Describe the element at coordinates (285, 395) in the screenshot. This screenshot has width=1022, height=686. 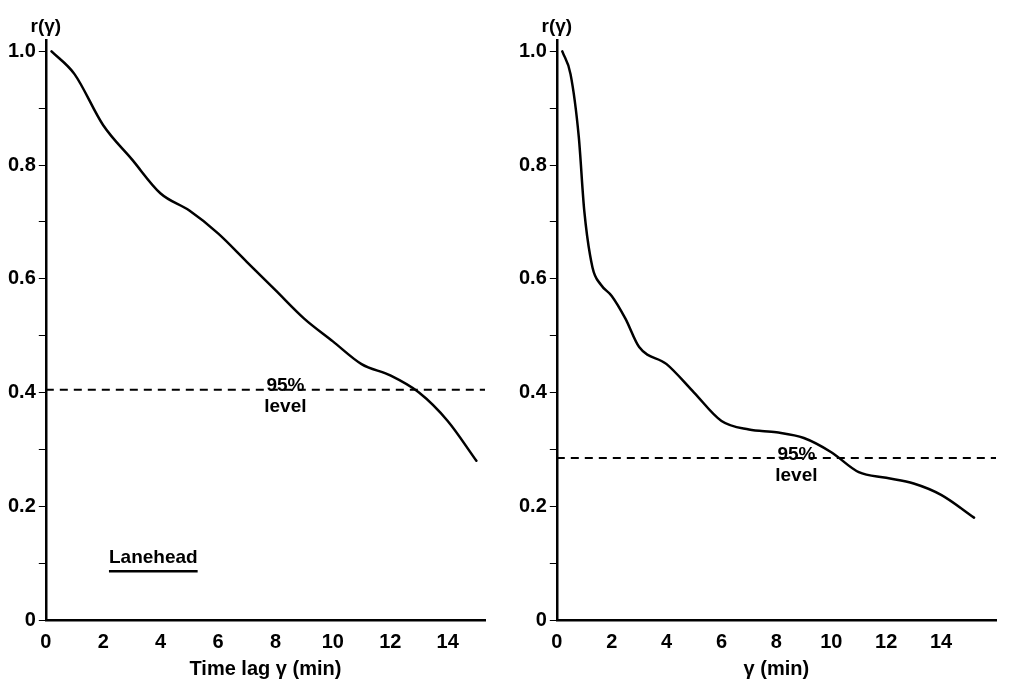
I see `ref-line-label: 95% level` at that location.